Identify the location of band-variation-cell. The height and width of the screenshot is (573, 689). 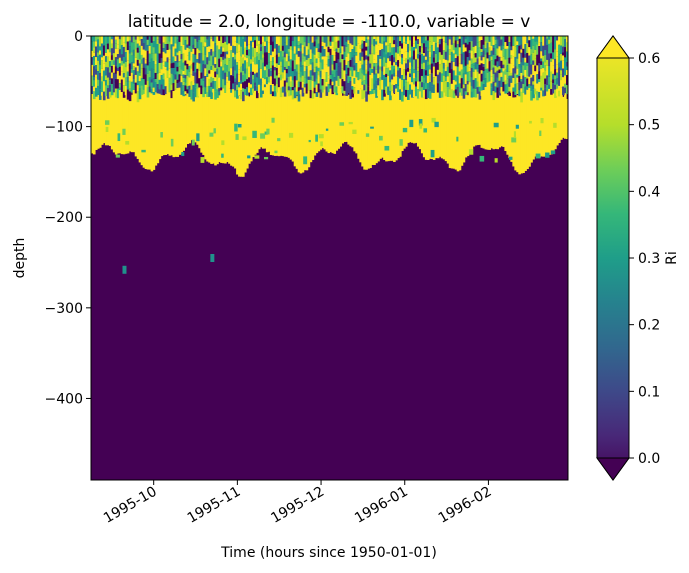
(433, 120).